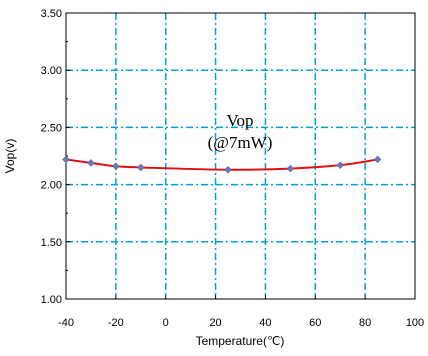 The height and width of the screenshot is (356, 428). What do you see at coordinates (51, 157) in the screenshot?
I see `y-tick-labels: 1.00 1.50 2.00 2.50 3.00 3.50` at bounding box center [51, 157].